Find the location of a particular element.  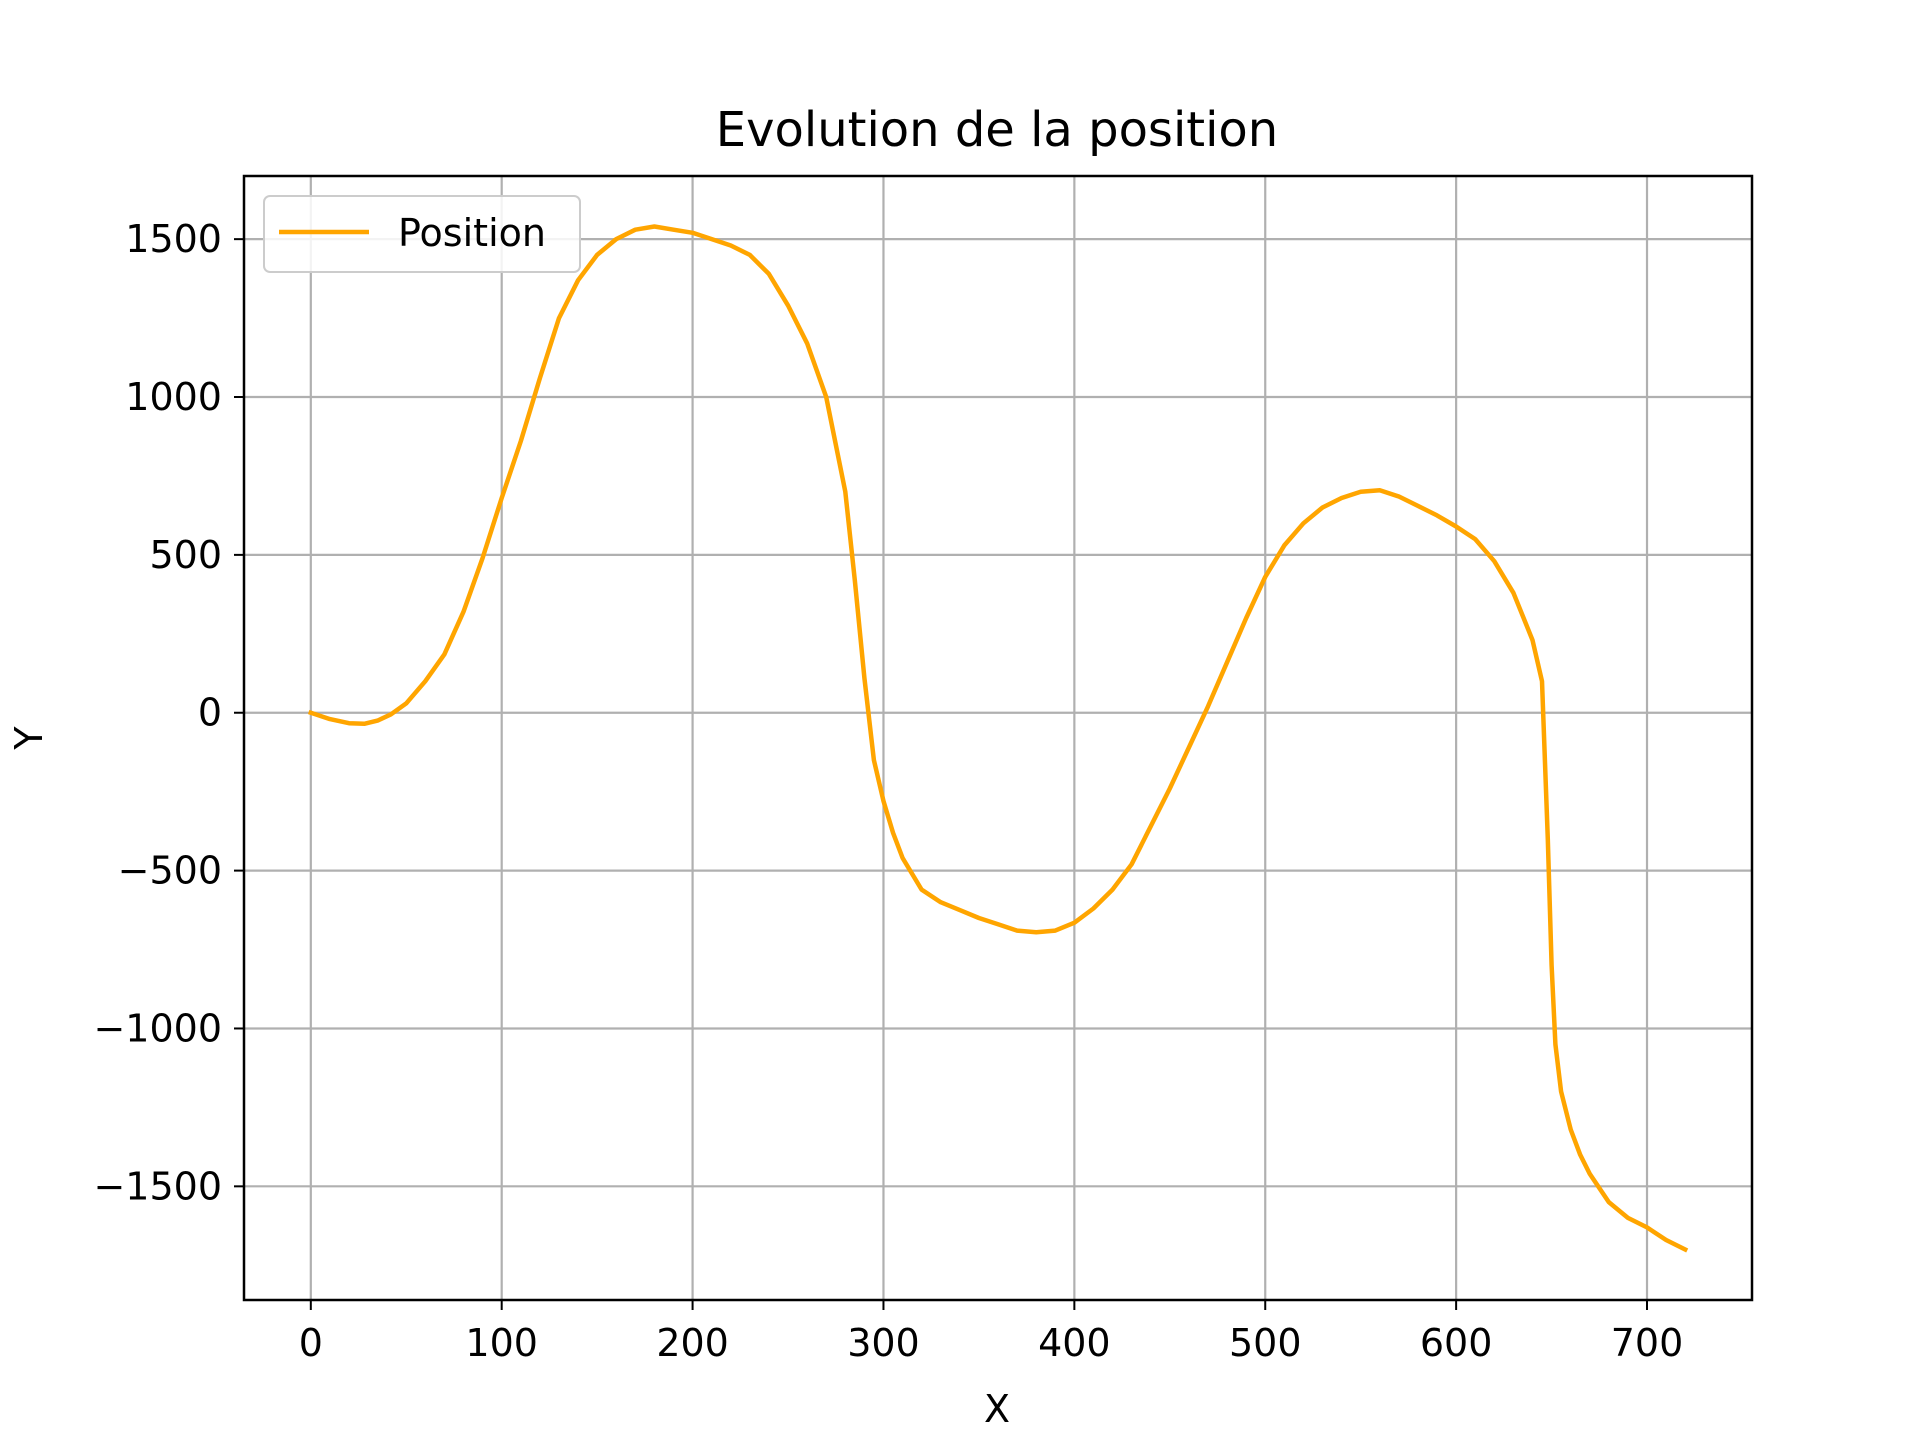

y-axis: −1500 −1000 −500 0 500 1000 1500 is located at coordinates (168, 712).